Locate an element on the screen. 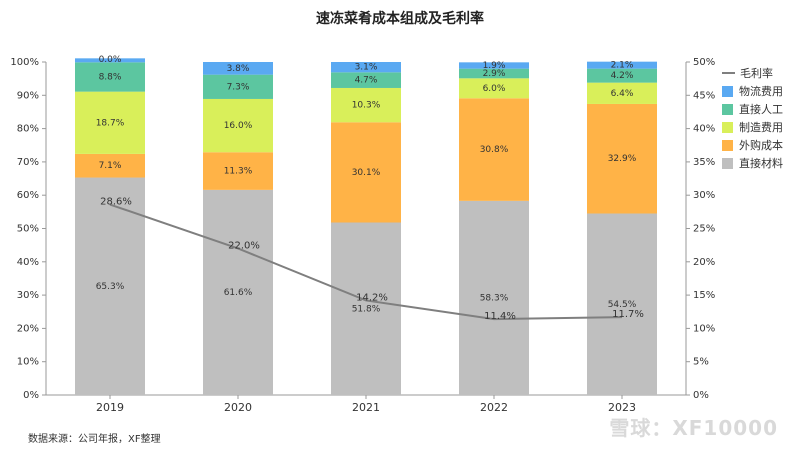 The image size is (800, 449). legend-swatch-direct-material is located at coordinates (727, 163).